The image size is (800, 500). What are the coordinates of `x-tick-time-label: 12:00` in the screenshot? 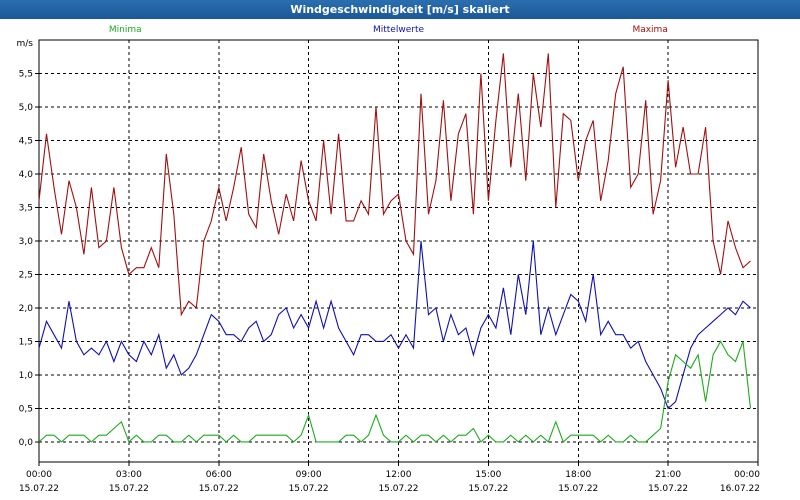 It's located at (399, 475).